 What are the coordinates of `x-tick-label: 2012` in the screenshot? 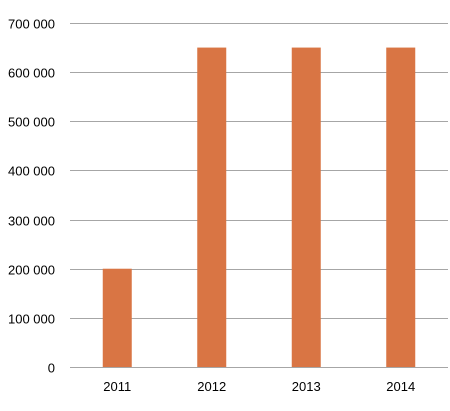 It's located at (211, 386).